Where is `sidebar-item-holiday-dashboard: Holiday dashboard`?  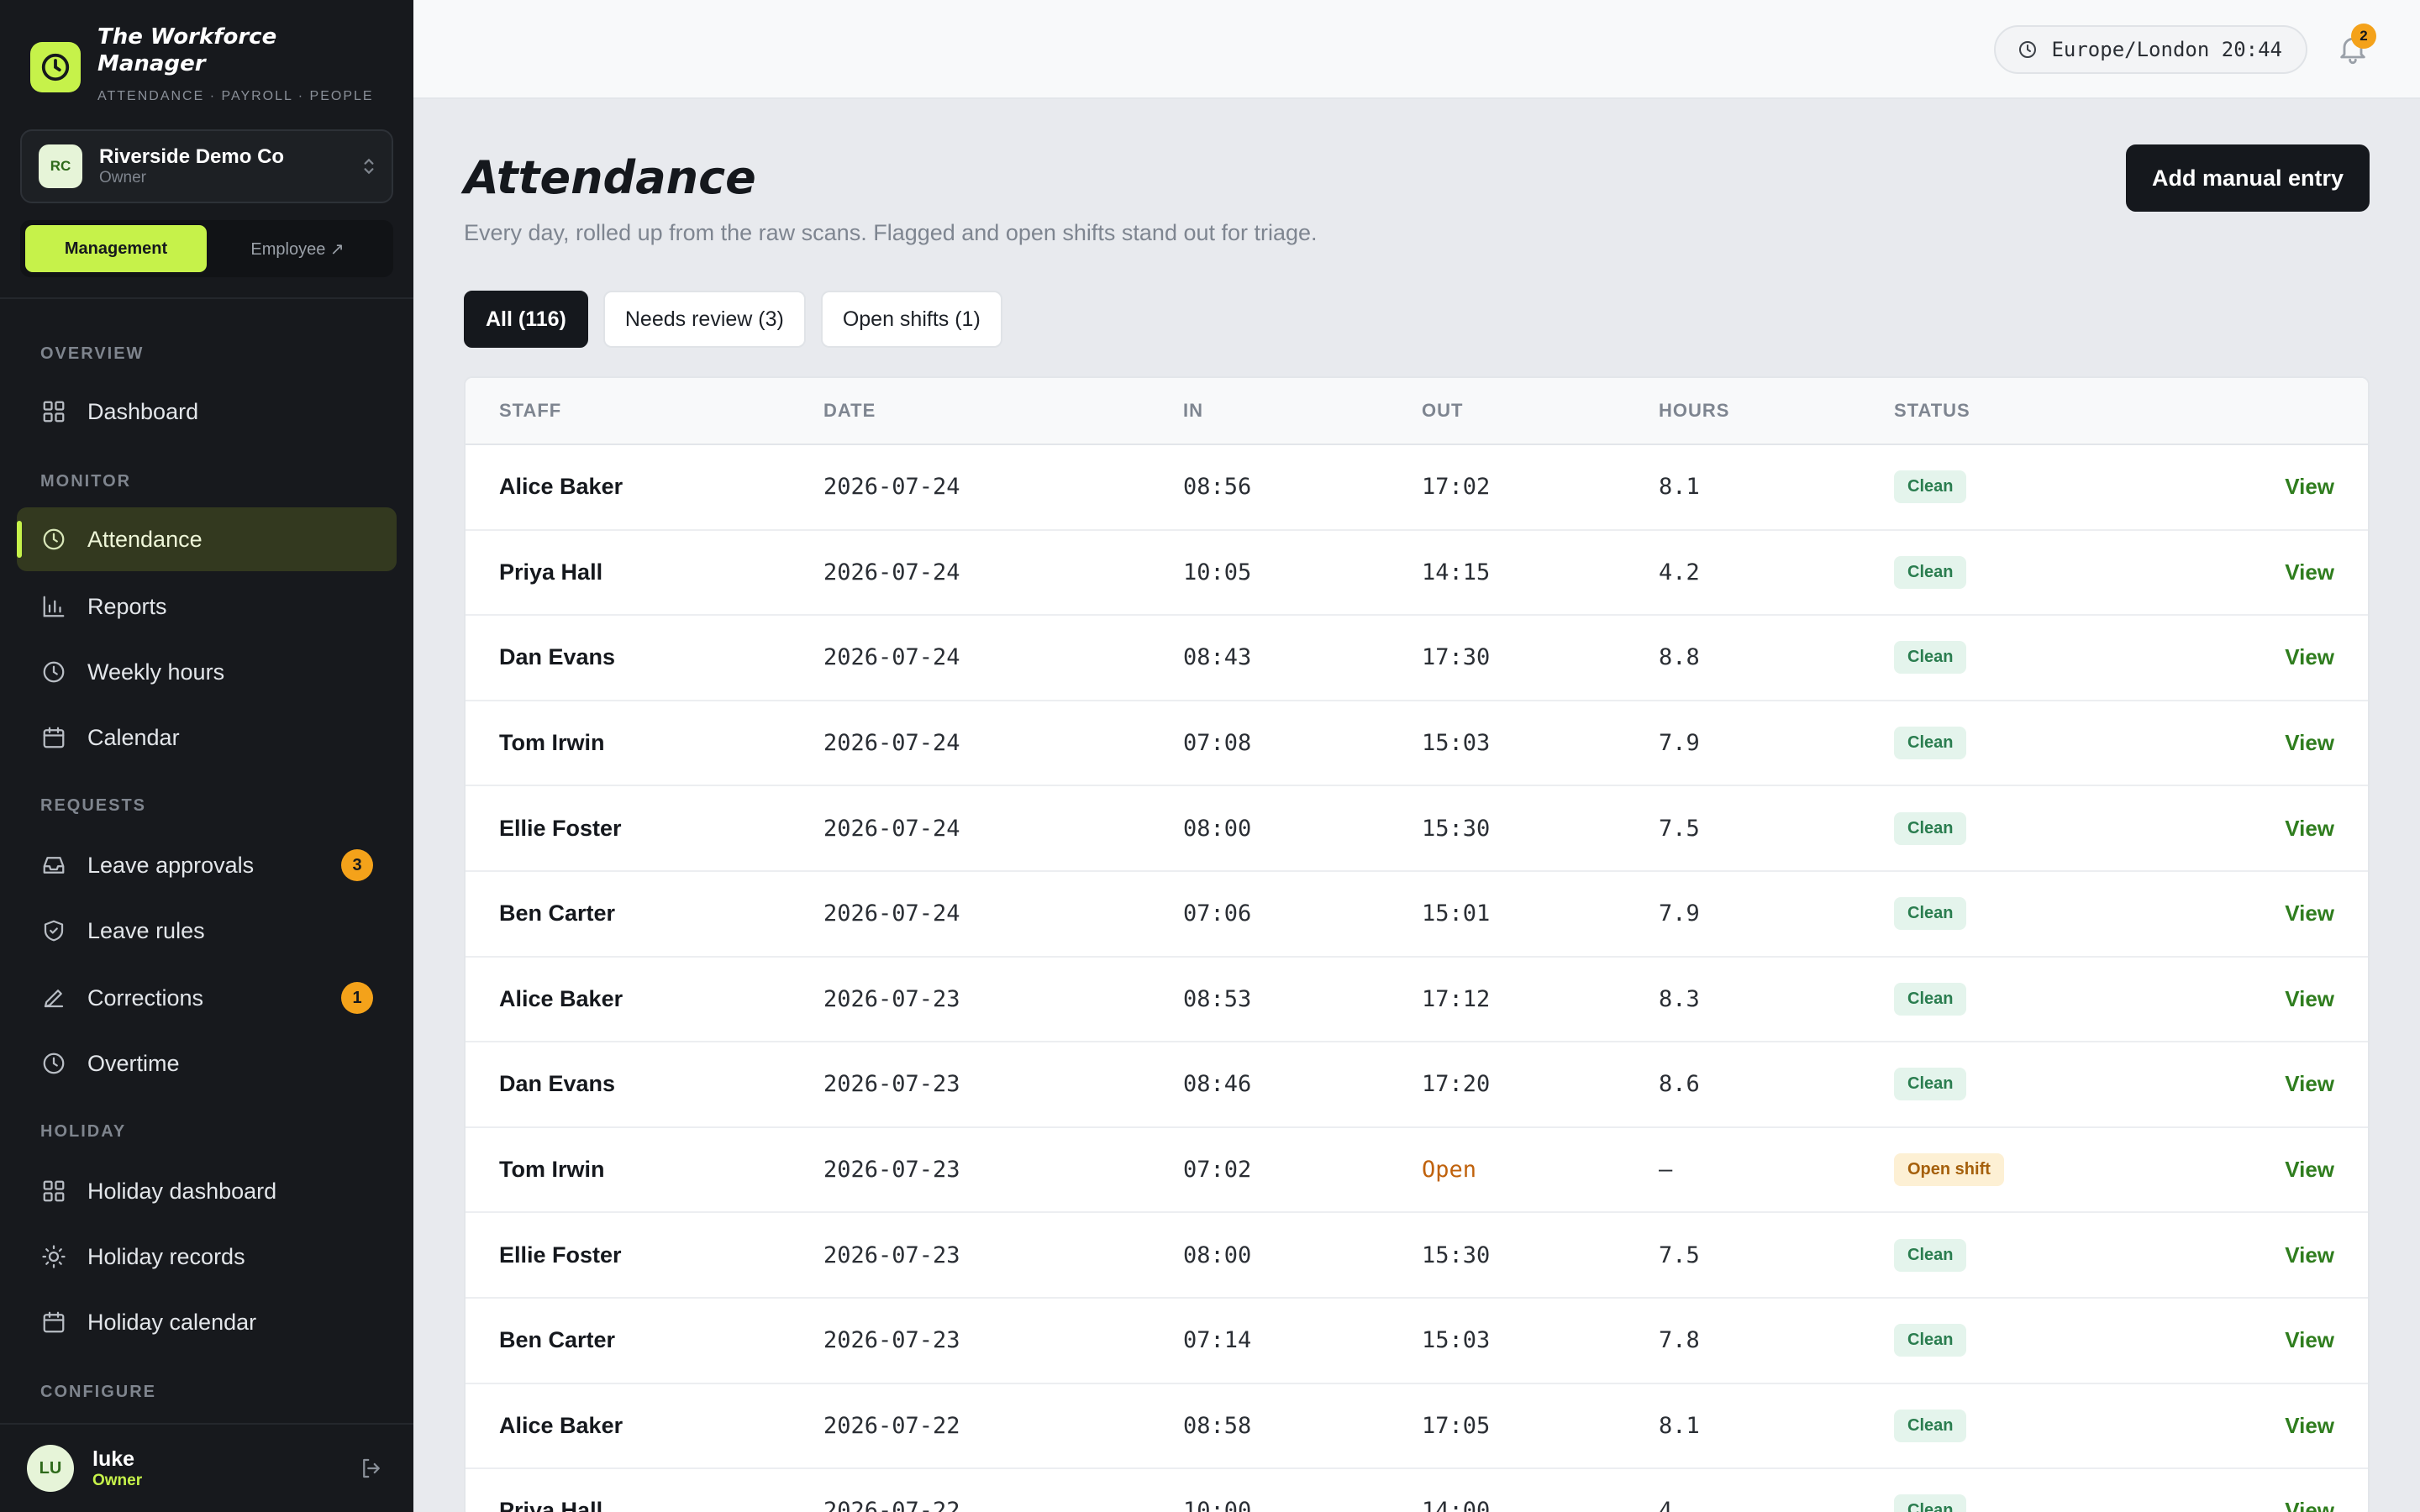 sidebar-item-holiday-dashboard: Holiday dashboard is located at coordinates (207, 1191).